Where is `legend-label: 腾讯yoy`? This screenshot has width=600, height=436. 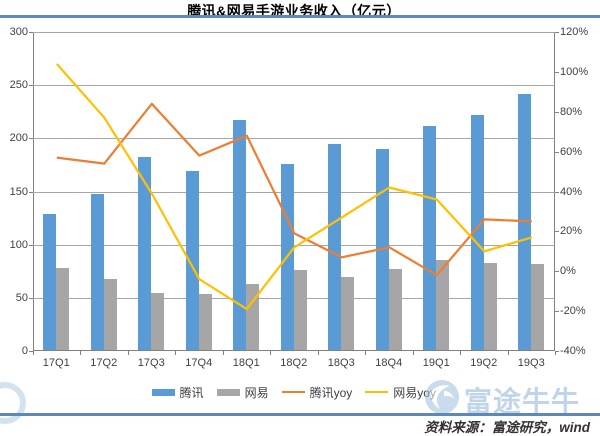 legend-label: 腾讯yoy is located at coordinates (331, 392).